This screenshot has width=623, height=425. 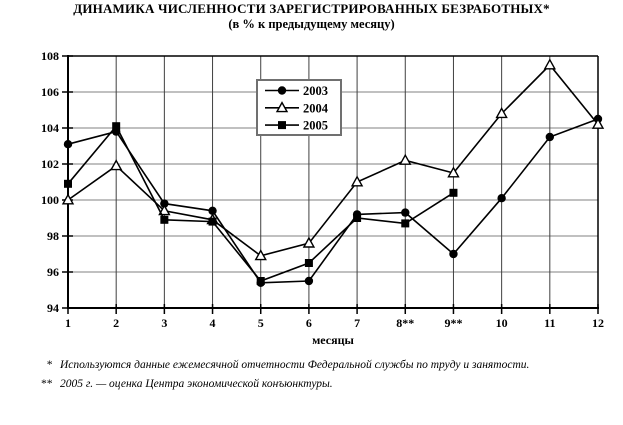 What do you see at coordinates (164, 323) in the screenshot?
I see `x-tick-label: 3` at bounding box center [164, 323].